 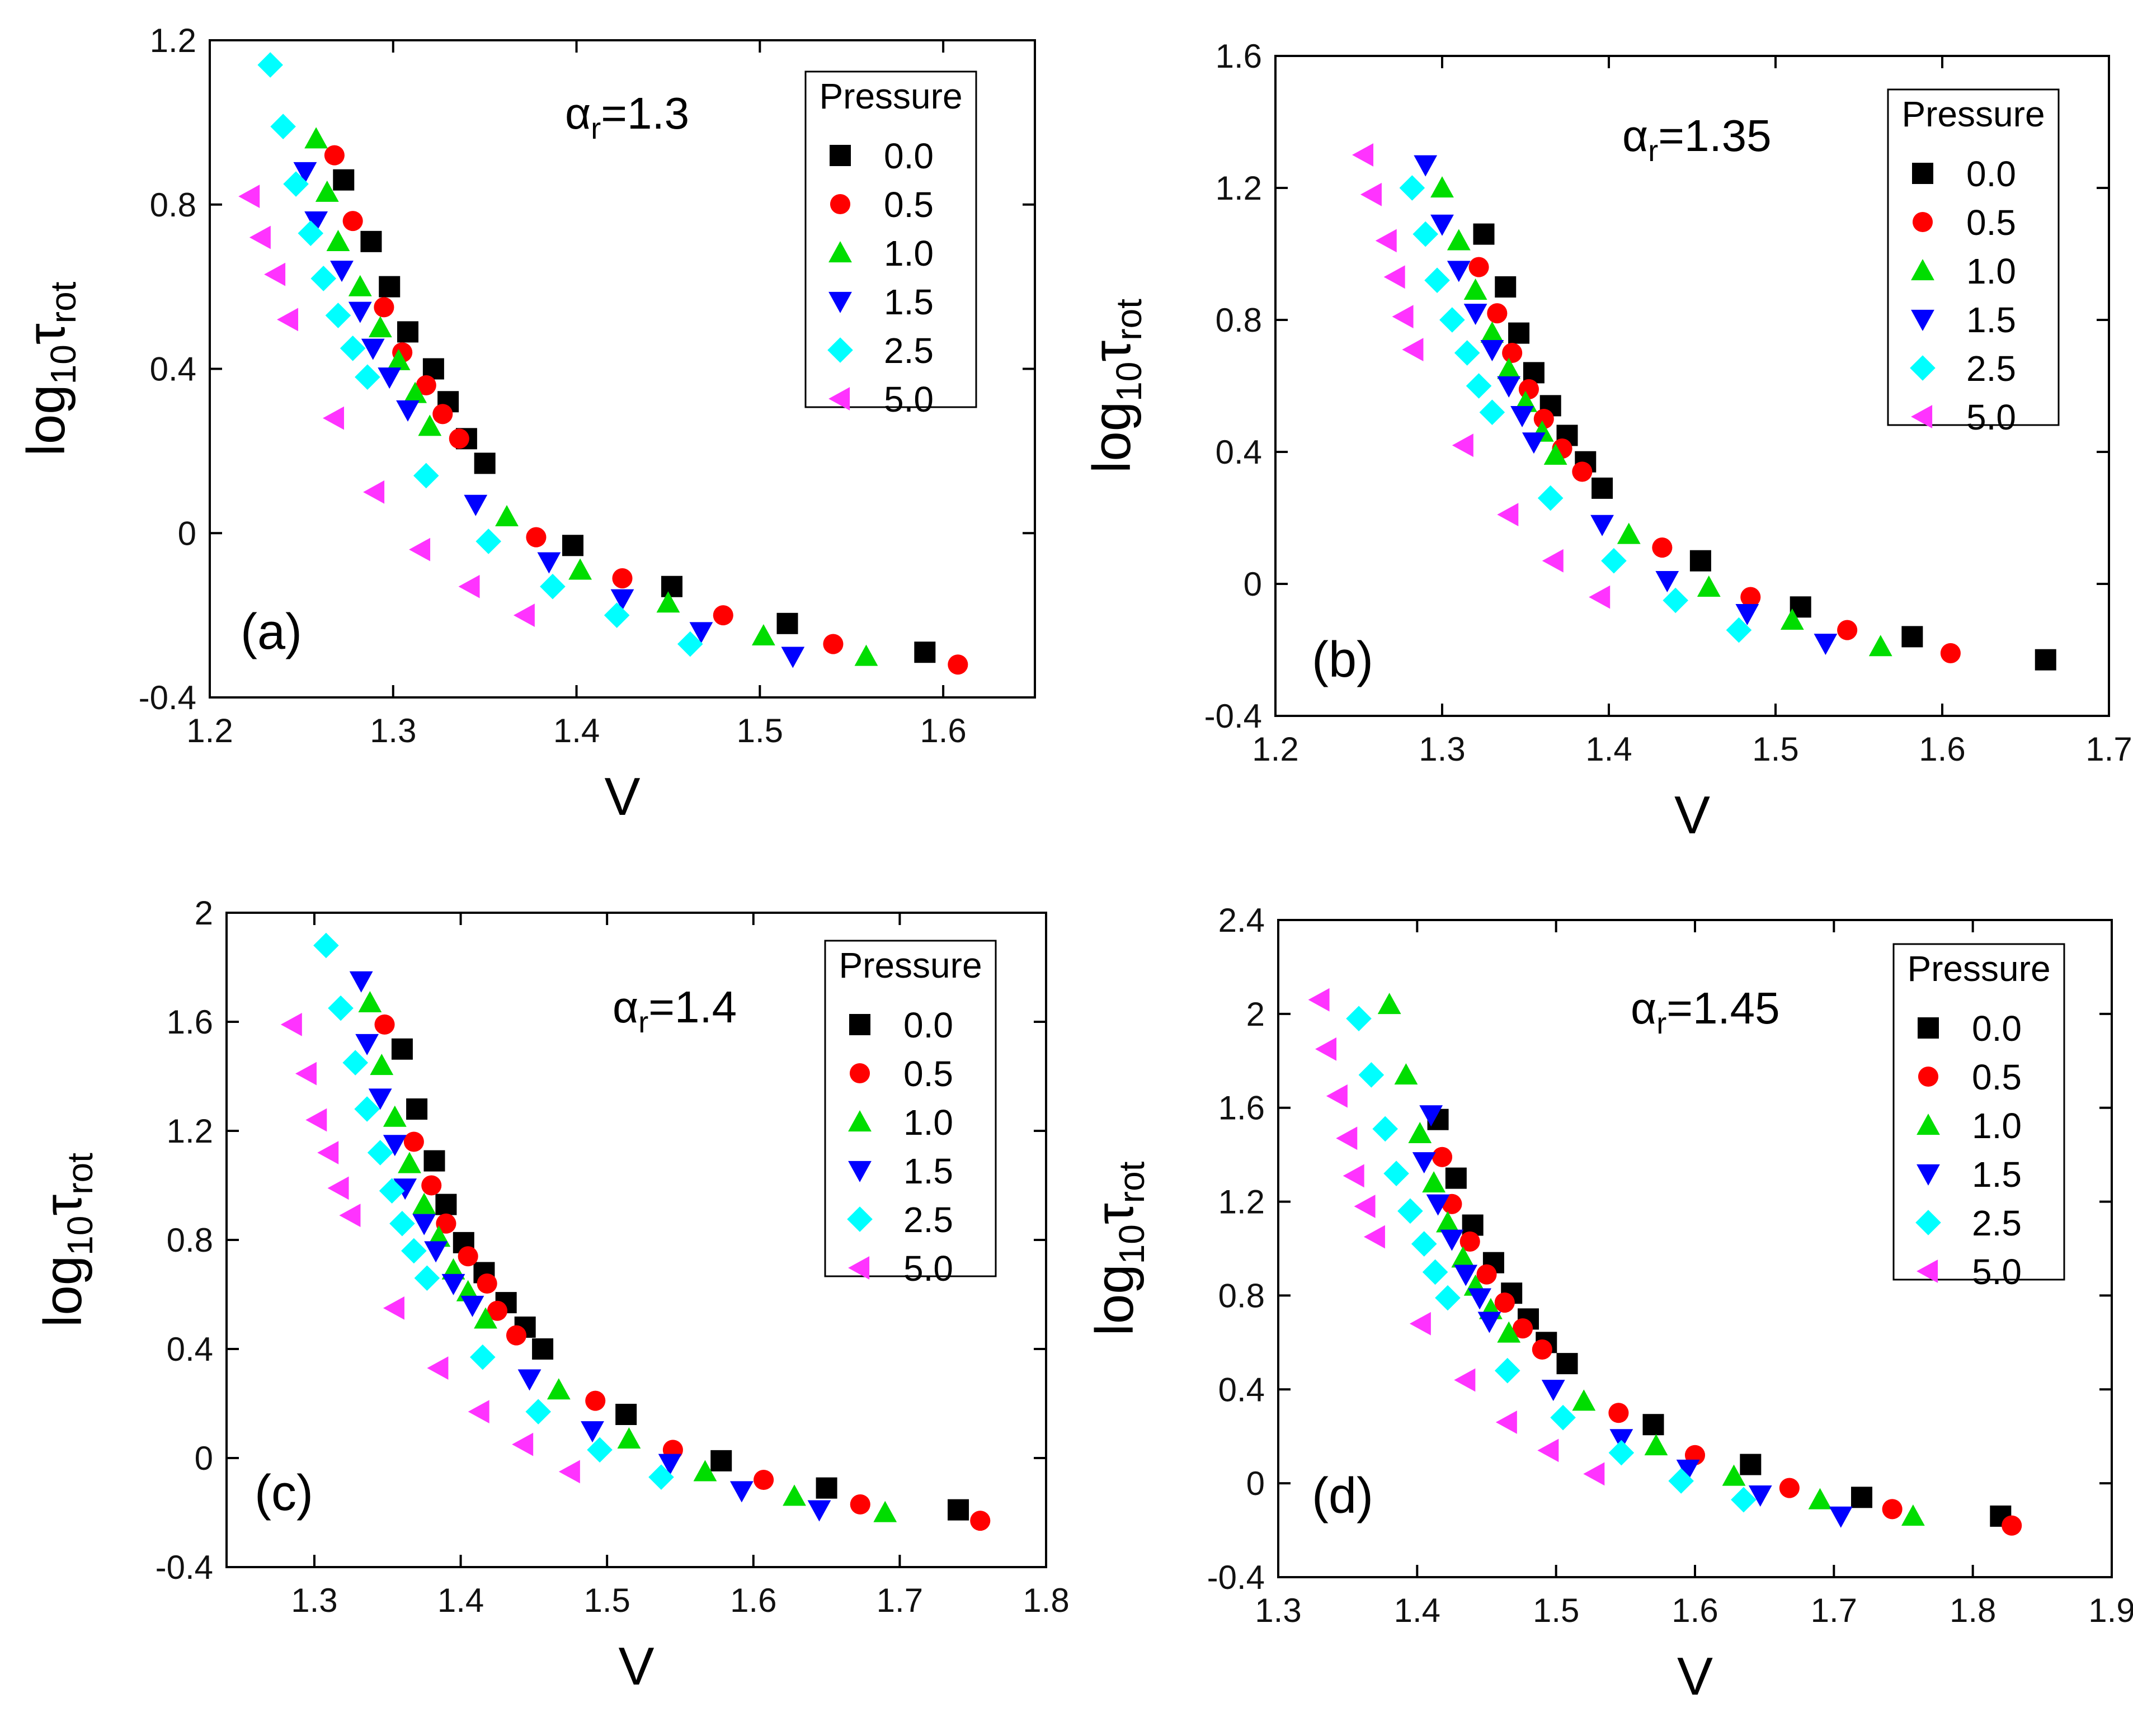 What do you see at coordinates (1973, 1610) in the screenshot?
I see `x-tick-label: 1.8` at bounding box center [1973, 1610].